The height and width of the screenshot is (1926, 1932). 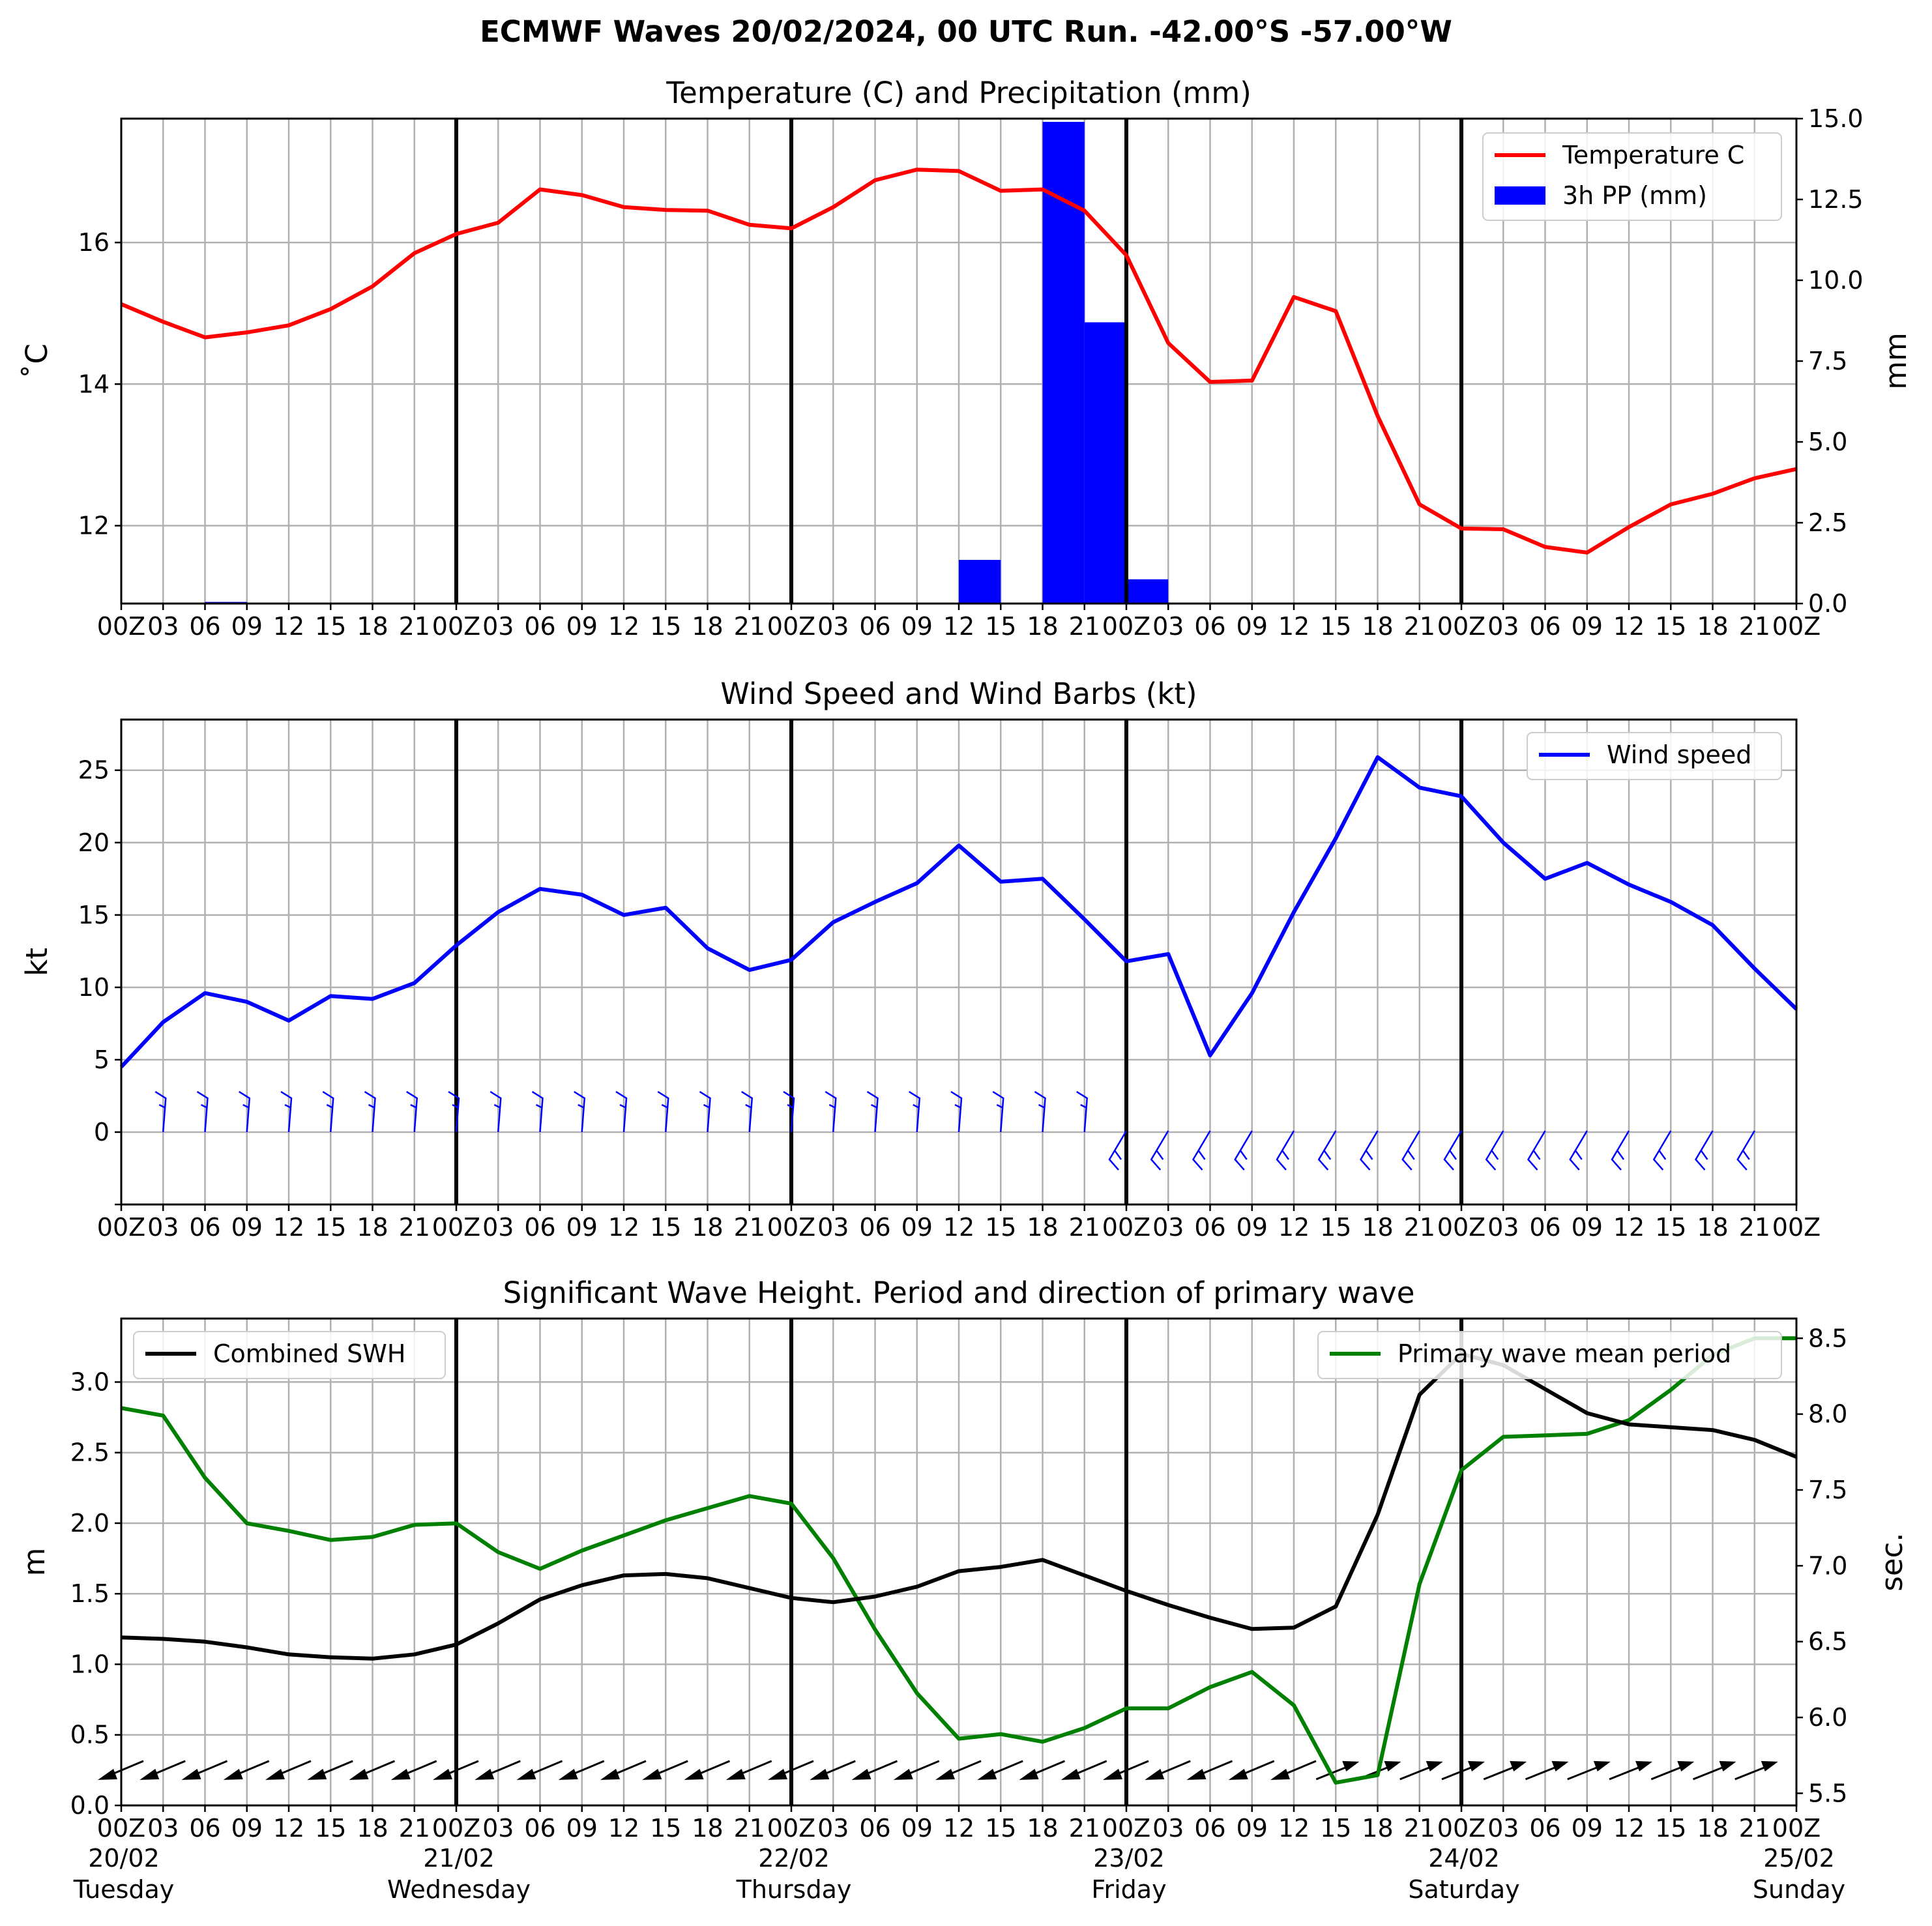 What do you see at coordinates (459, 1858) in the screenshot?
I see `day-date-label: 21/02` at bounding box center [459, 1858].